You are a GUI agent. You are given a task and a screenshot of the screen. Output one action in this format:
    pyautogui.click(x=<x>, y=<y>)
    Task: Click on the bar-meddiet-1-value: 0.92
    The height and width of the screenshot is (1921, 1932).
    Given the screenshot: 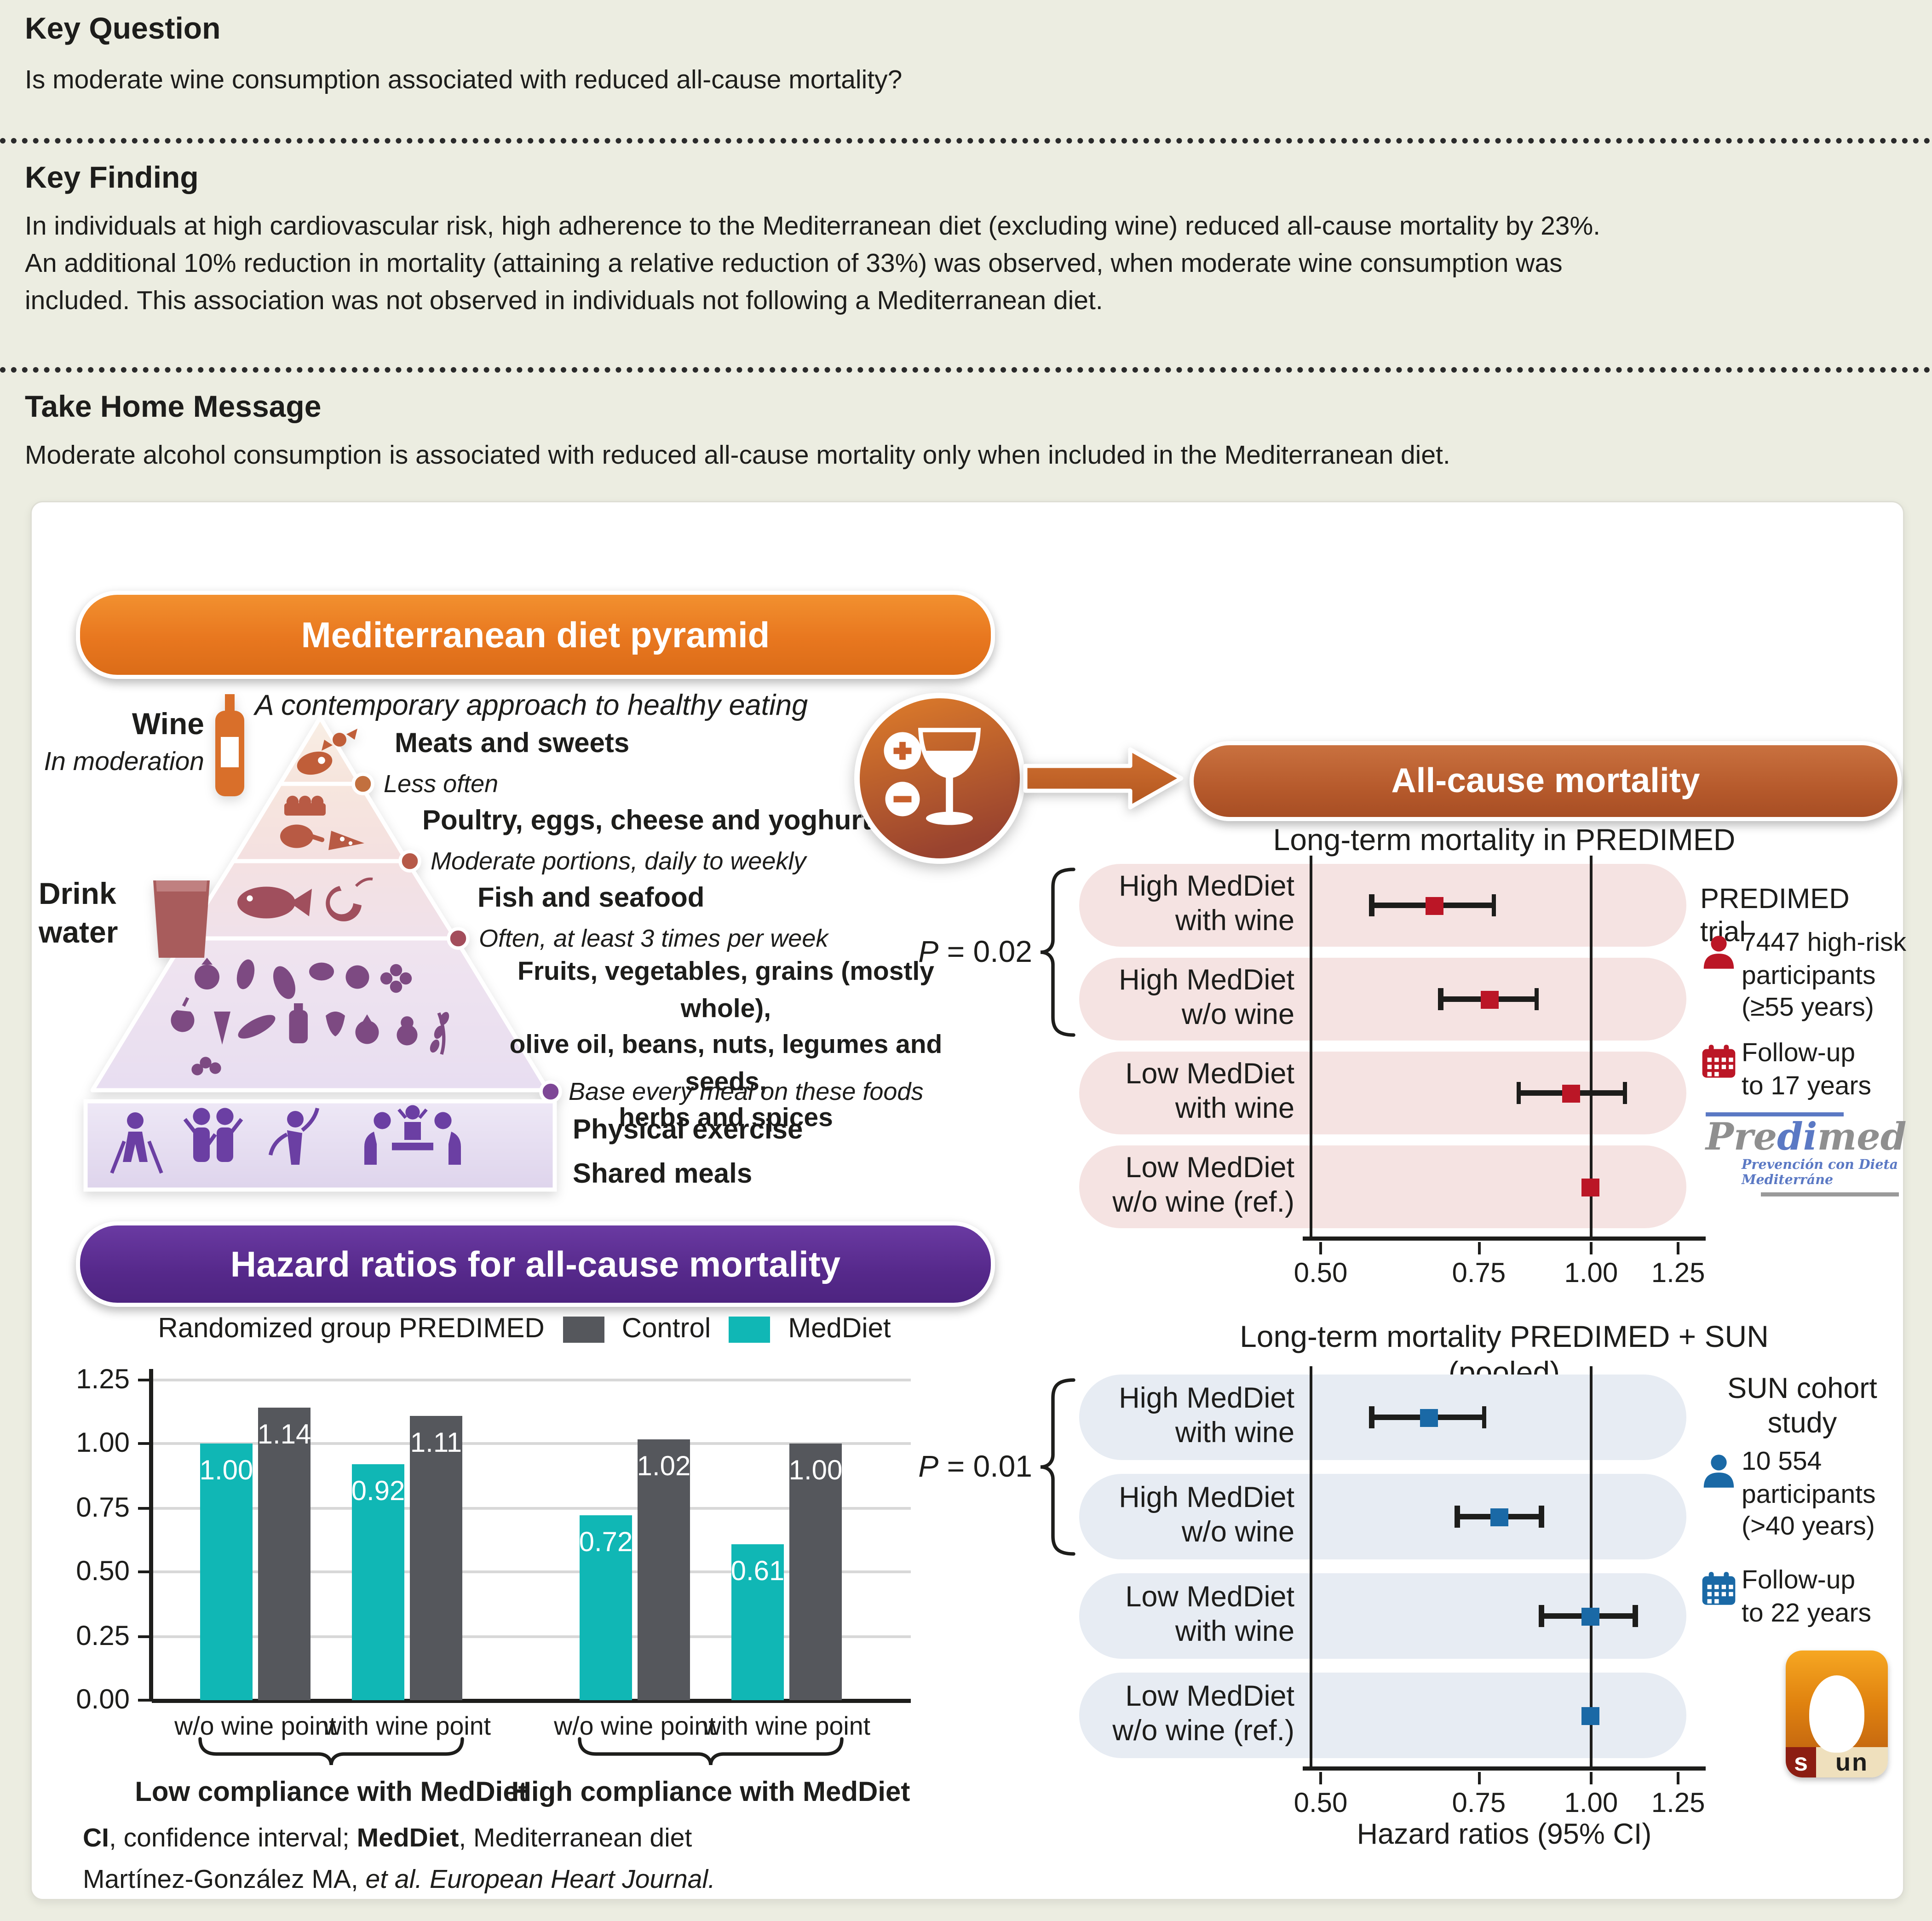 What is the action you would take?
    pyautogui.click(x=378, y=1492)
    